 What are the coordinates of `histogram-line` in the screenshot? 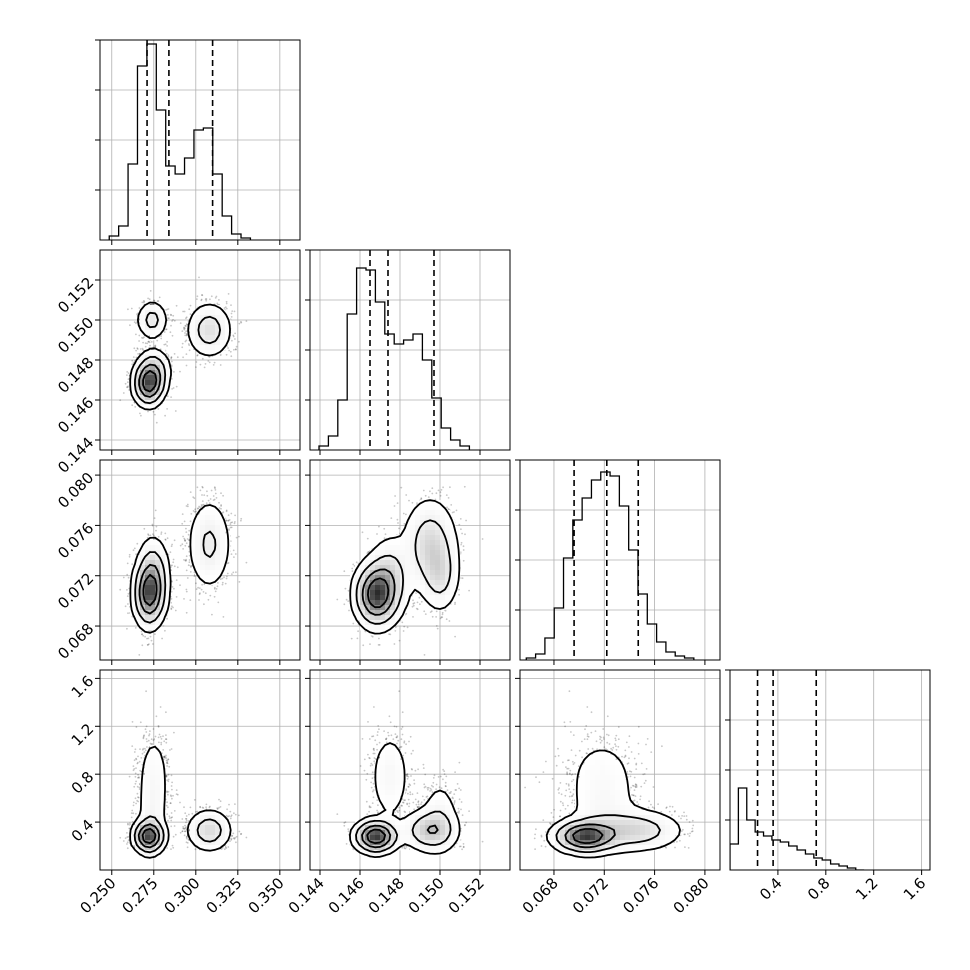 It's located at (394, 358).